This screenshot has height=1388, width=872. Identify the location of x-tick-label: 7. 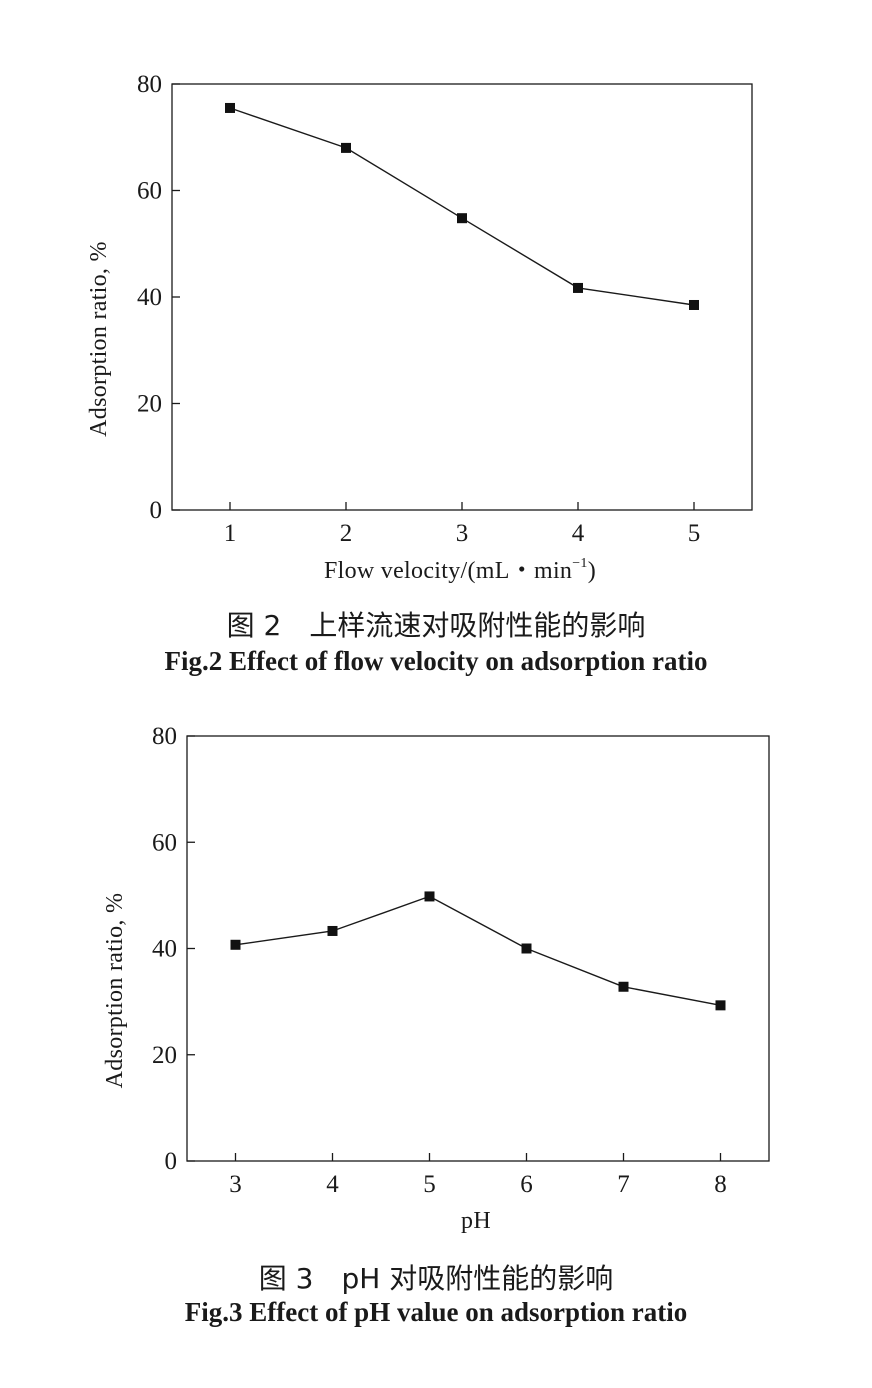
(623, 1184).